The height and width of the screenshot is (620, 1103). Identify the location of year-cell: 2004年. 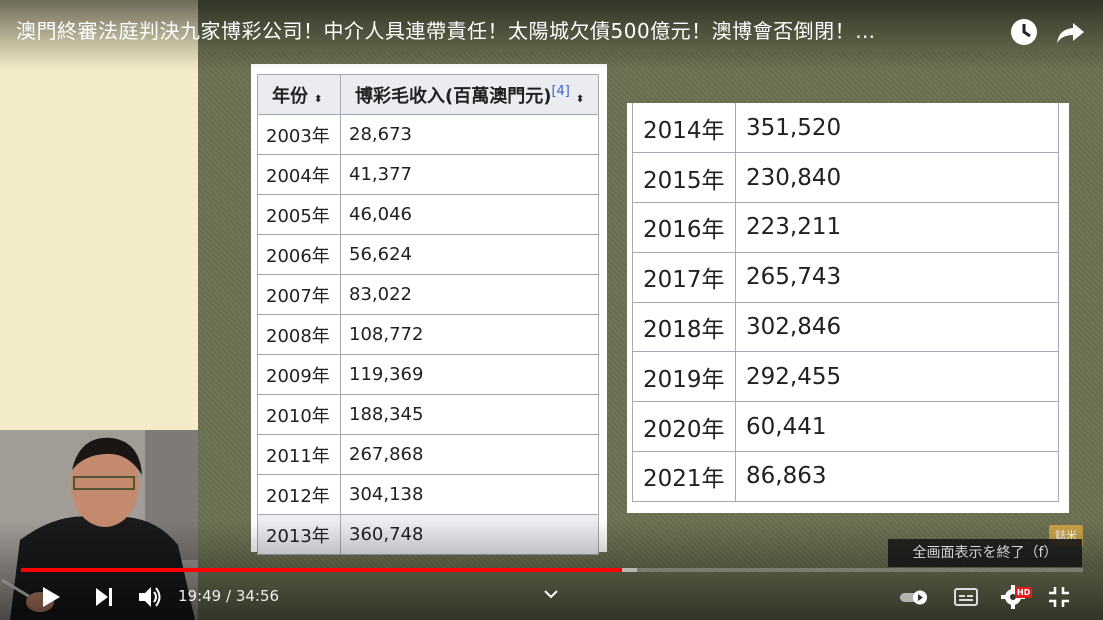
(299, 174).